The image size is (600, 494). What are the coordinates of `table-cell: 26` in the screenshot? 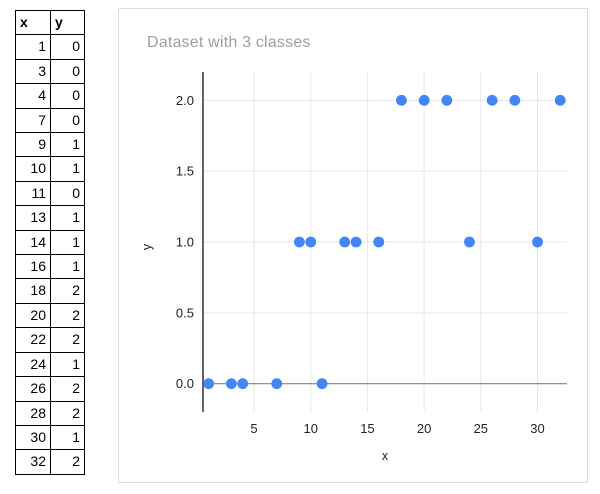 It's located at (33, 389).